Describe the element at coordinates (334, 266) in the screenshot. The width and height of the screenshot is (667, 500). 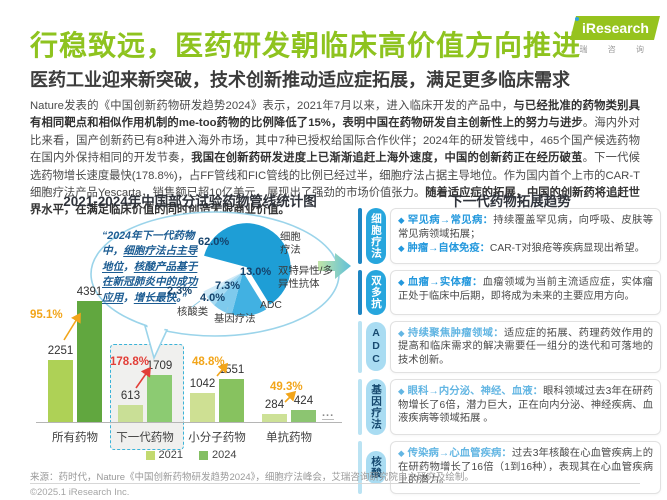
I see `arrow-right-icon` at that location.